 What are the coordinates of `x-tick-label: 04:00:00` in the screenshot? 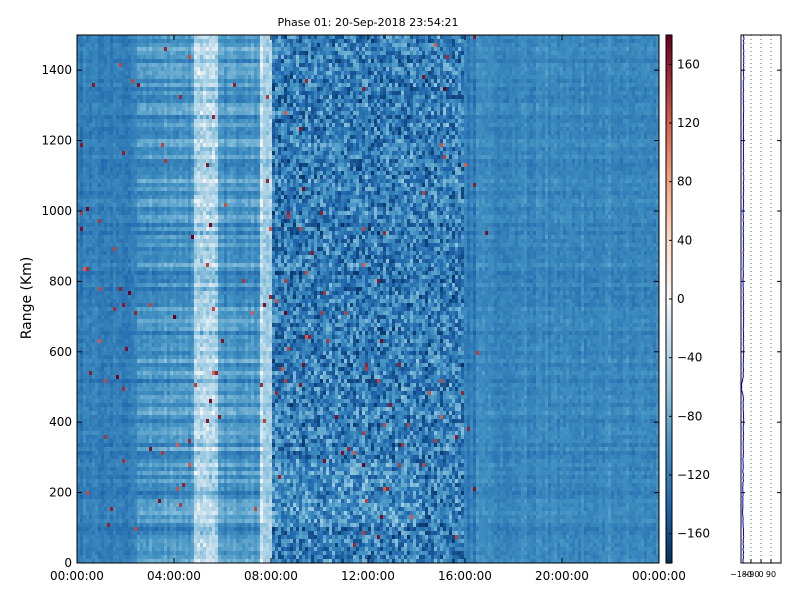 It's located at (174, 576).